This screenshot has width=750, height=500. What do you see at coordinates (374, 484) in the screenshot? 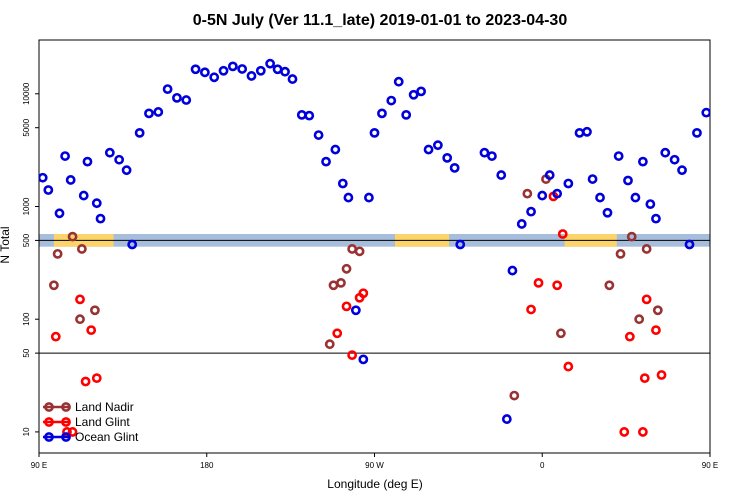
I see `x-axis-label: Longitude (deg E)` at bounding box center [374, 484].